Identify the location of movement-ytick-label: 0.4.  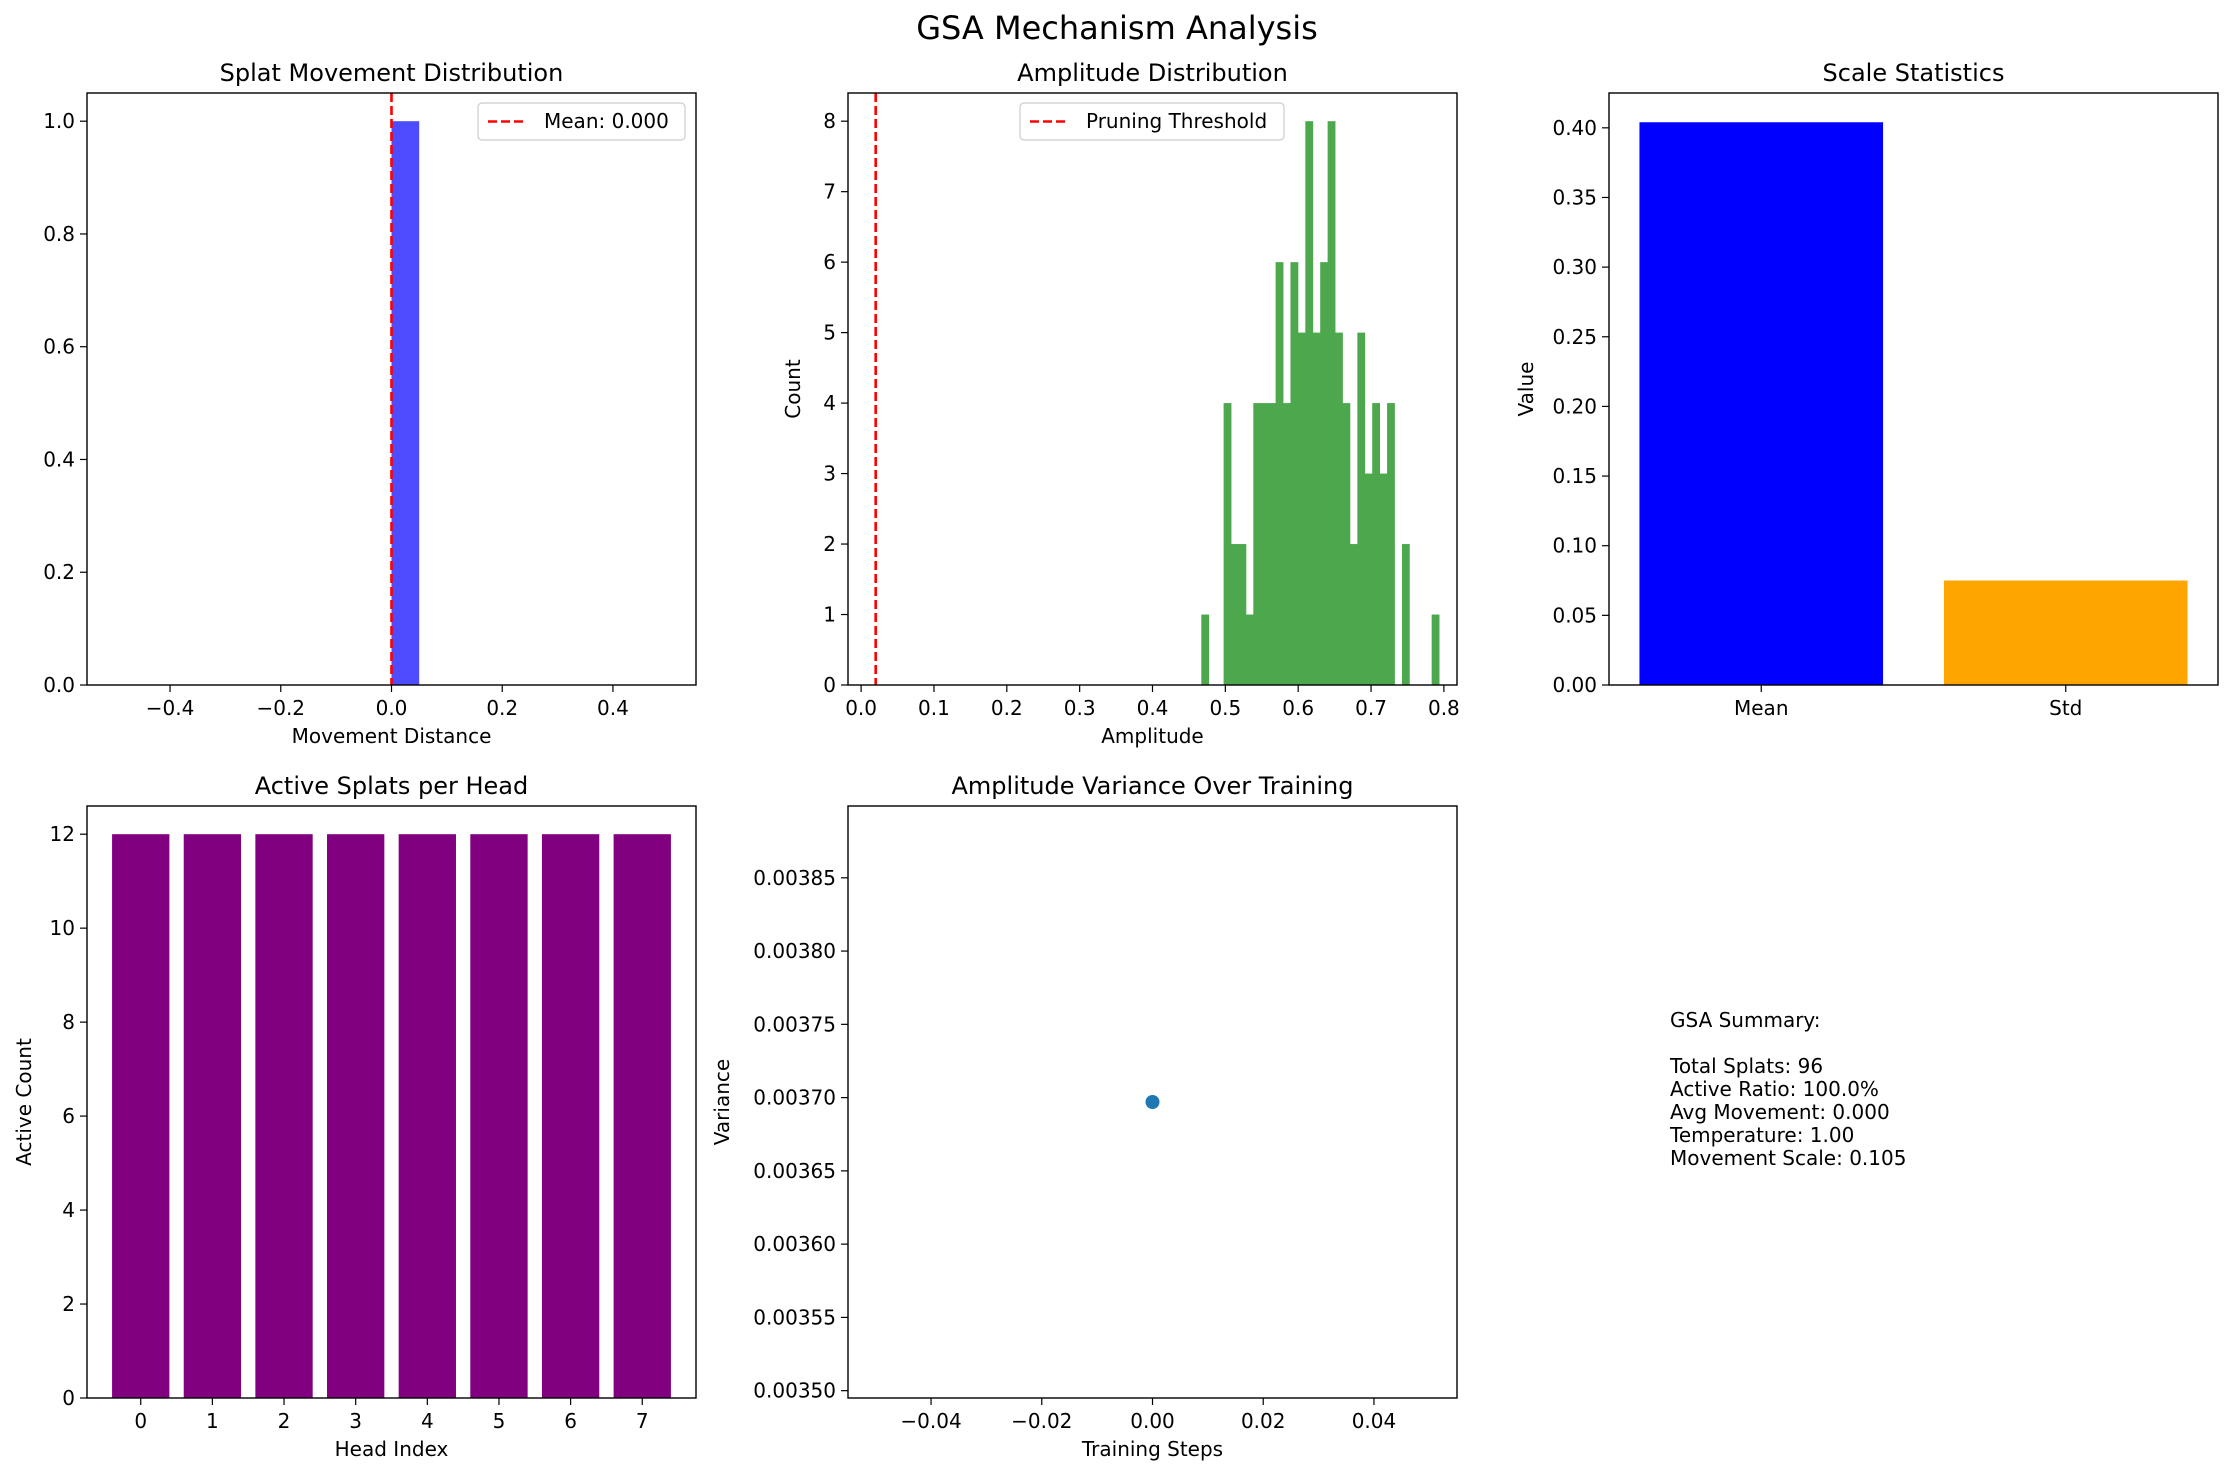
(59, 459).